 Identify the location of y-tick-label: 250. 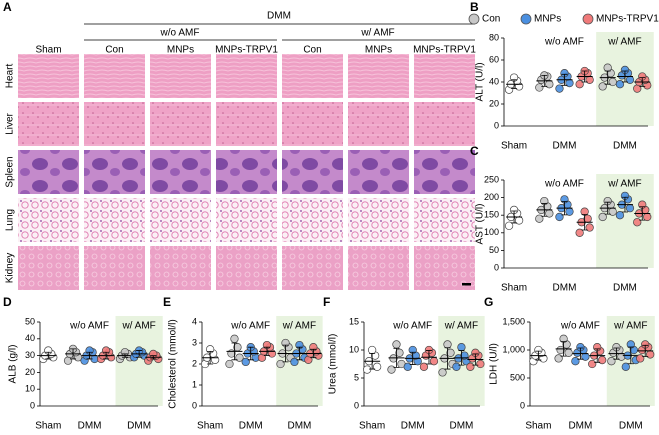
(491, 179).